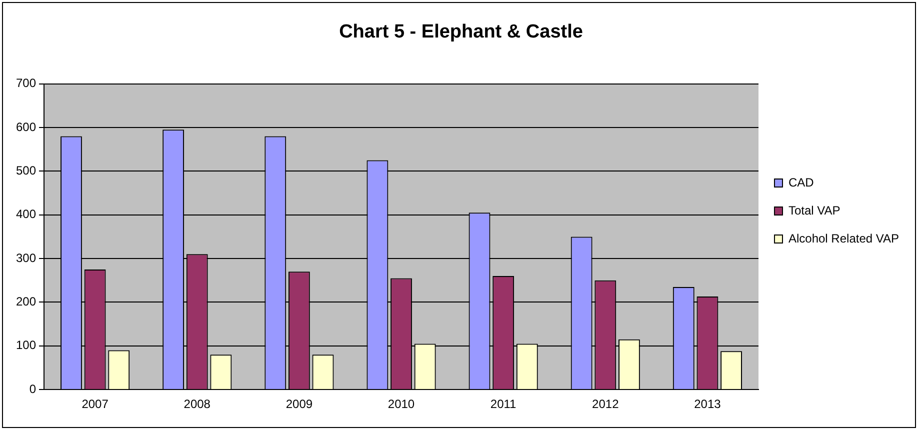 The width and height of the screenshot is (920, 432). What do you see at coordinates (801, 182) in the screenshot?
I see `legend-label: CAD` at bounding box center [801, 182].